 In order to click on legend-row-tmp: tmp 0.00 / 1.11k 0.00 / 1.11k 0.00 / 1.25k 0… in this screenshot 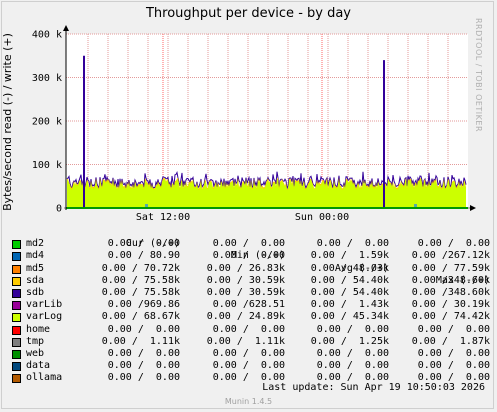, I will do `click(252, 342)`.